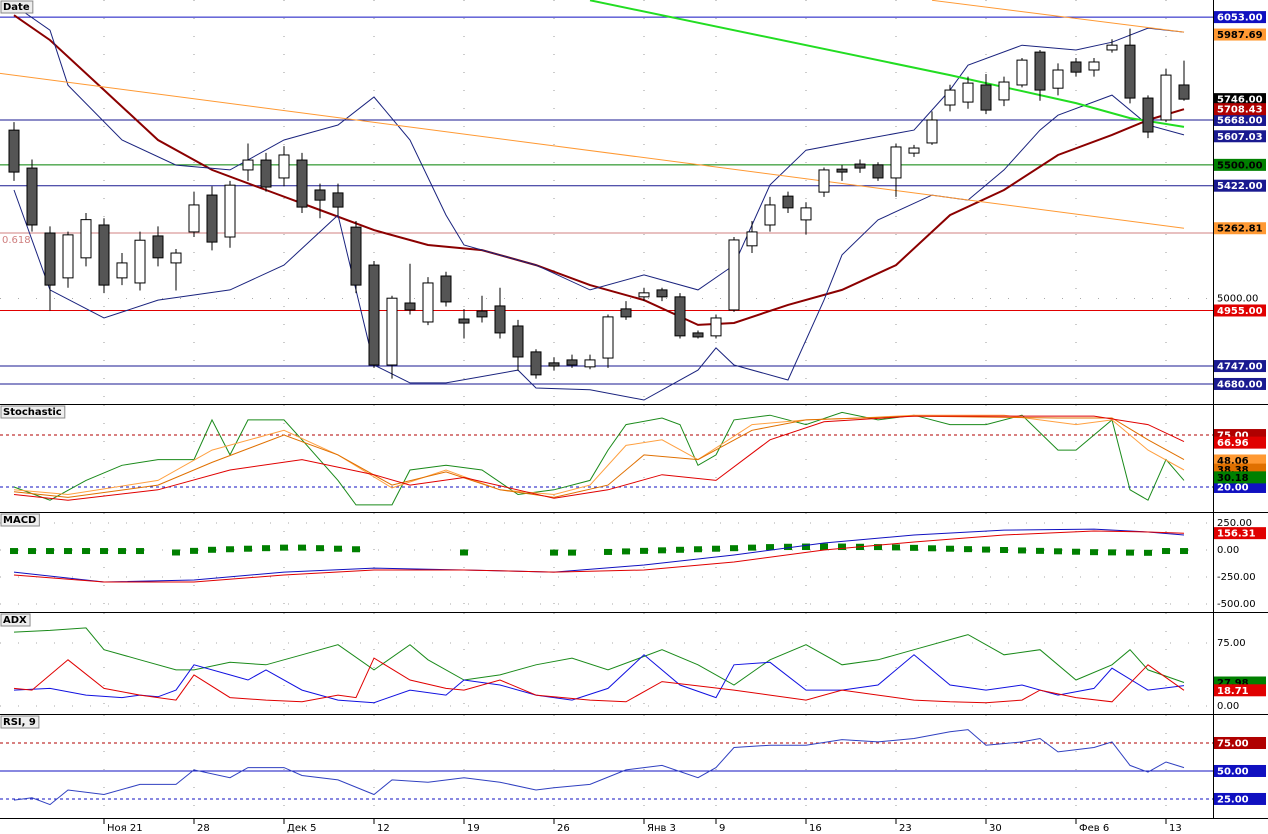 The width and height of the screenshot is (1268, 834). Describe the element at coordinates (19, 722) in the screenshot. I see `panel-title: RSI, 9` at that location.